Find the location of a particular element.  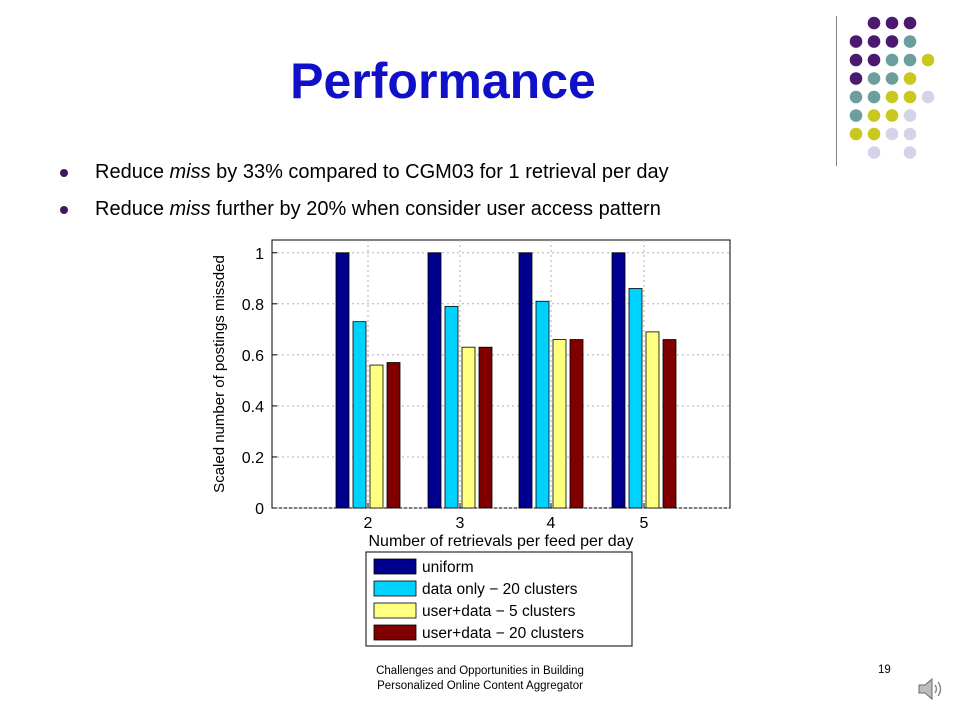

legend-label: data only − 20 clusters is located at coordinates (500, 589).